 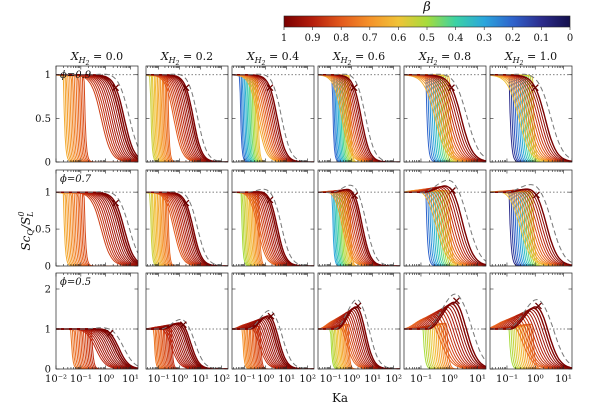 I want to click on column-title: XH2 = 0.2, so click(x=186, y=58).